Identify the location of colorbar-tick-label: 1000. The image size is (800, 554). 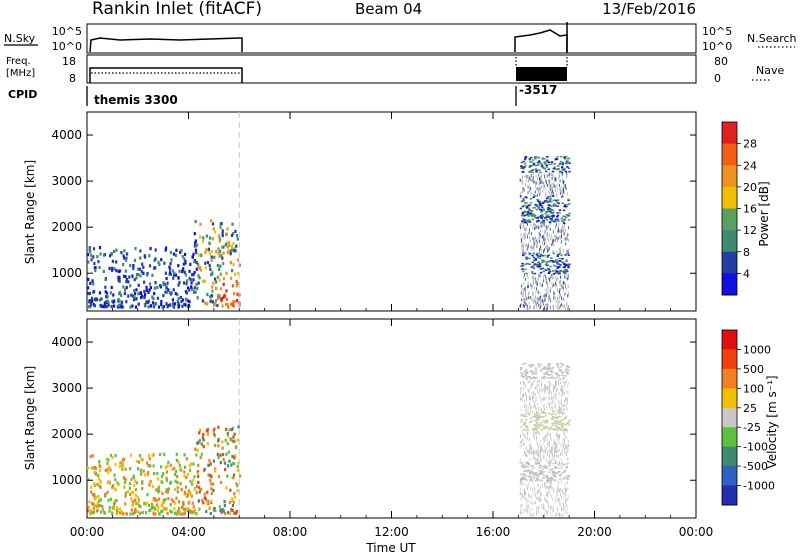
(757, 349).